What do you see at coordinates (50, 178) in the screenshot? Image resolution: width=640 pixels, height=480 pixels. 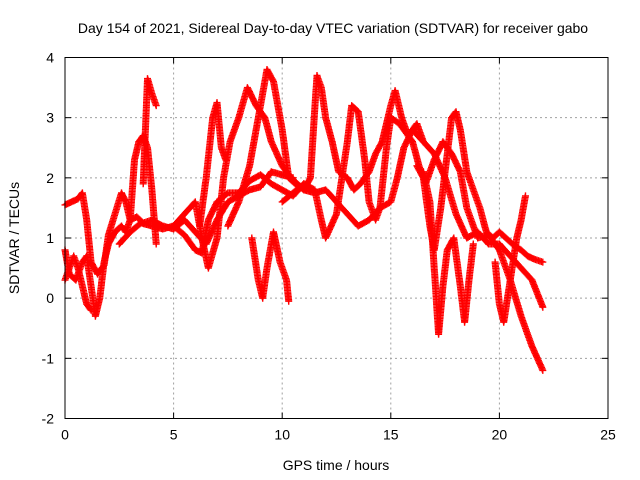 I see `y-tick-label: 2` at bounding box center [50, 178].